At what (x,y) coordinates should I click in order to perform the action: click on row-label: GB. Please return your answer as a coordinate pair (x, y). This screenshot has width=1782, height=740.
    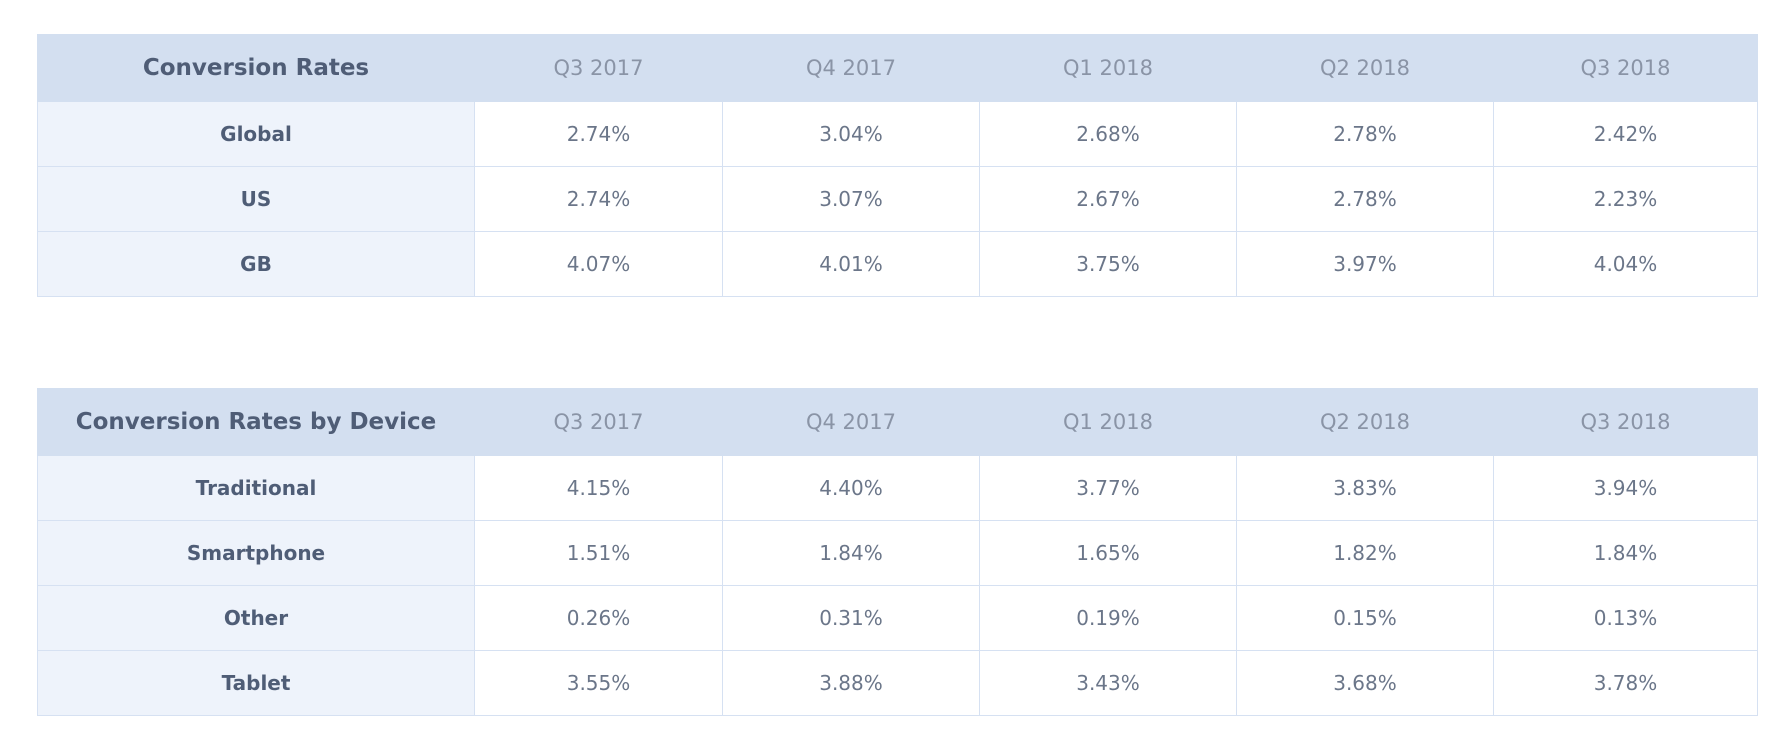
    Looking at the image, I should click on (256, 264).